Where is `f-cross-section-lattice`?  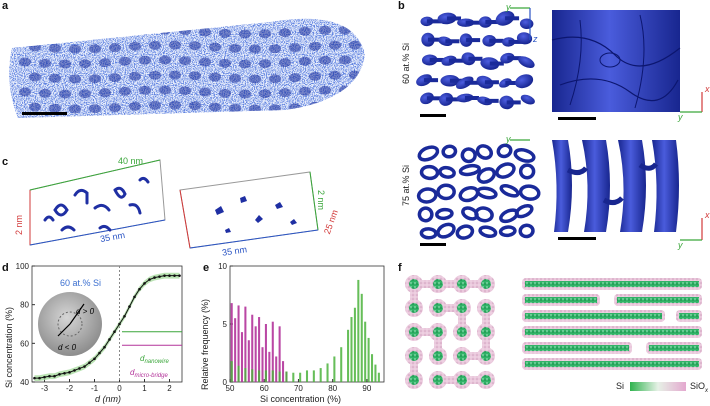
f-cross-section-lattice is located at coordinates (450, 332).